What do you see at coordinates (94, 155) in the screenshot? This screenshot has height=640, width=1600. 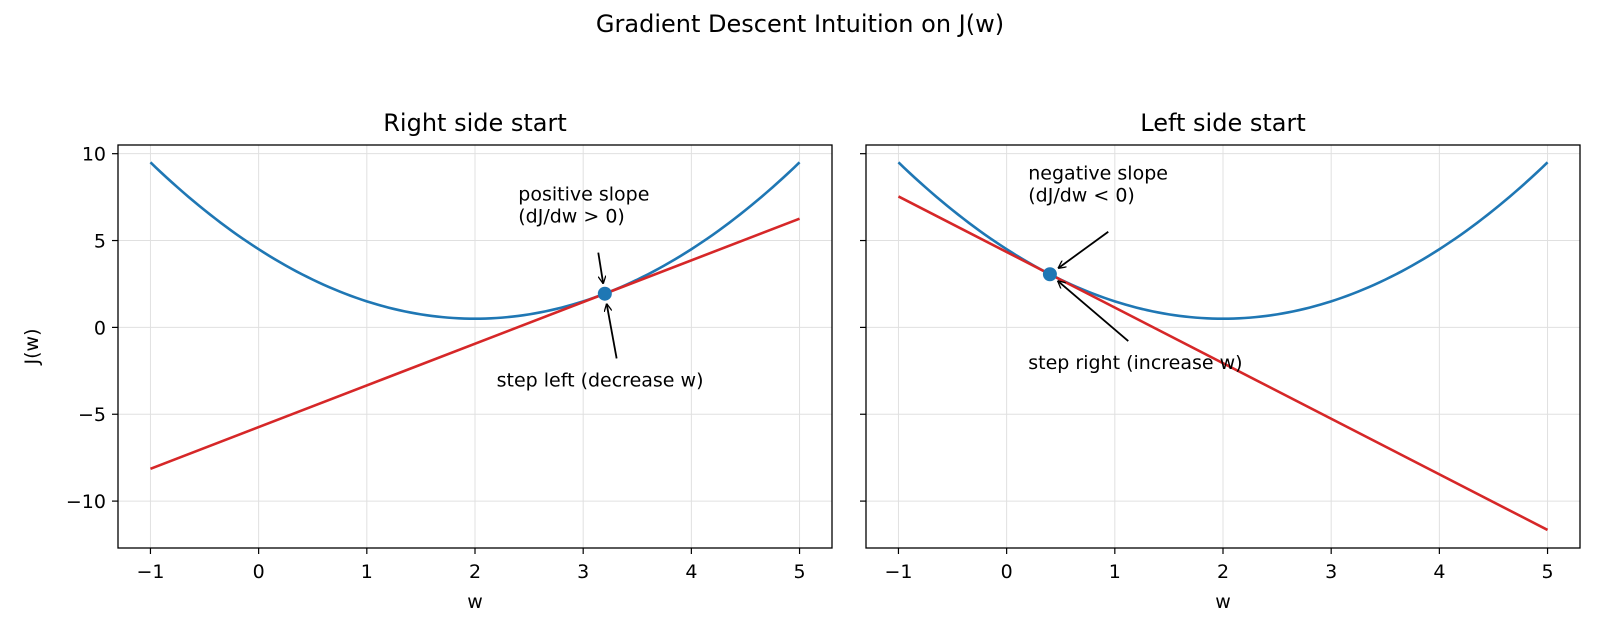 I see `y-tick-label-10: 10` at bounding box center [94, 155].